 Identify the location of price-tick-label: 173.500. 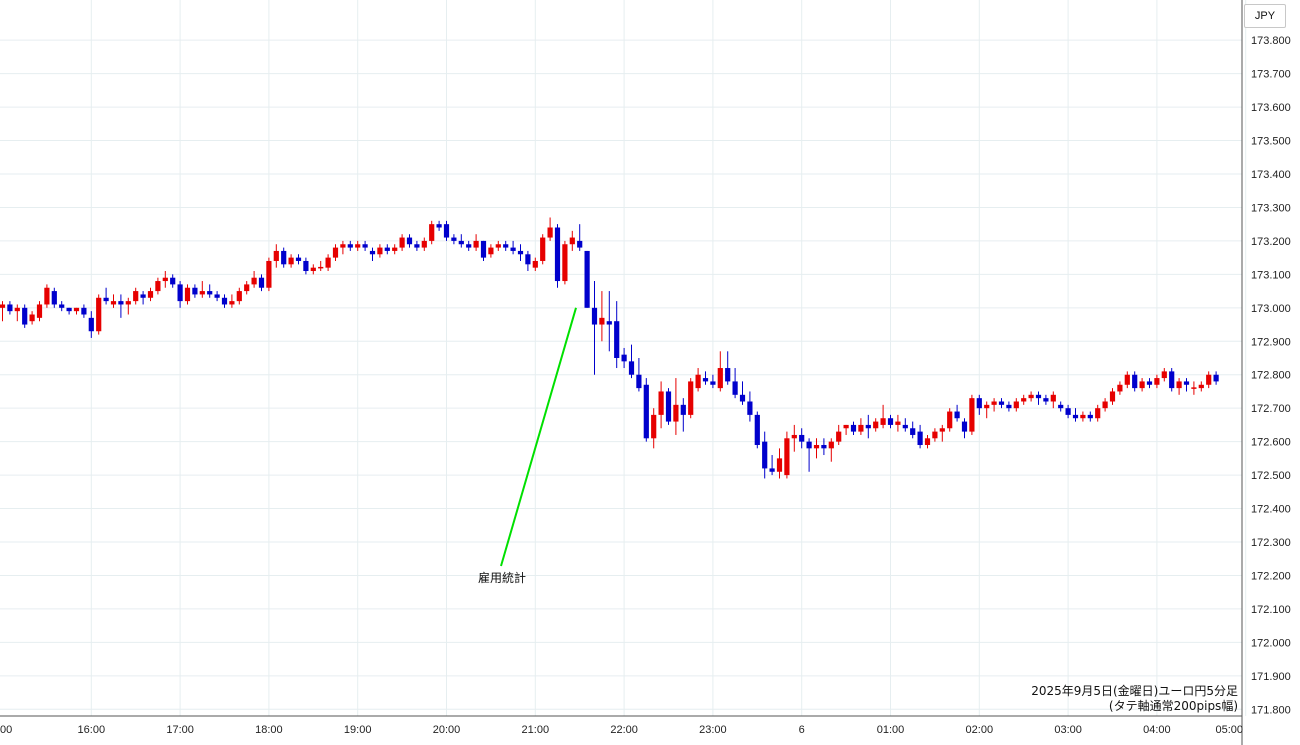
(1271, 142).